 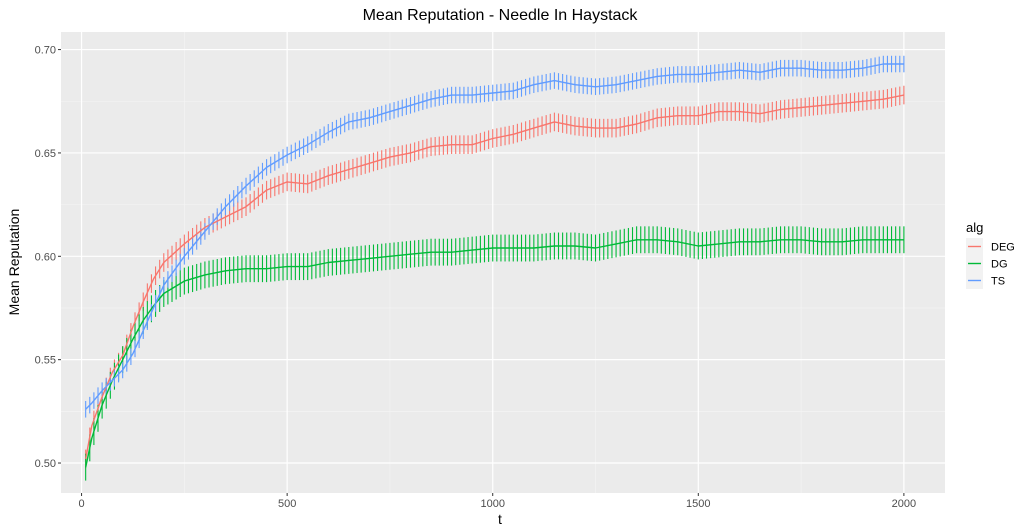 What do you see at coordinates (501, 15) in the screenshot?
I see `chart-title: Mean Reputation - Needle In Haystack` at bounding box center [501, 15].